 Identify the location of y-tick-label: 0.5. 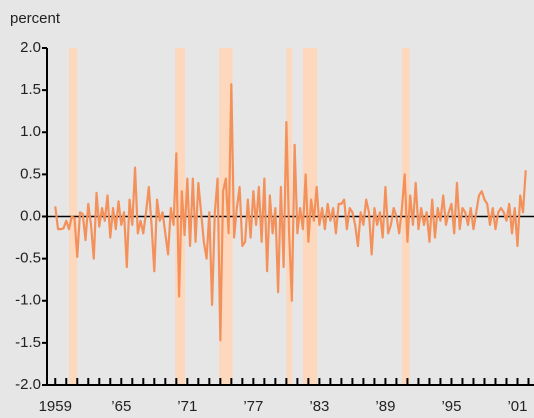
(30, 173).